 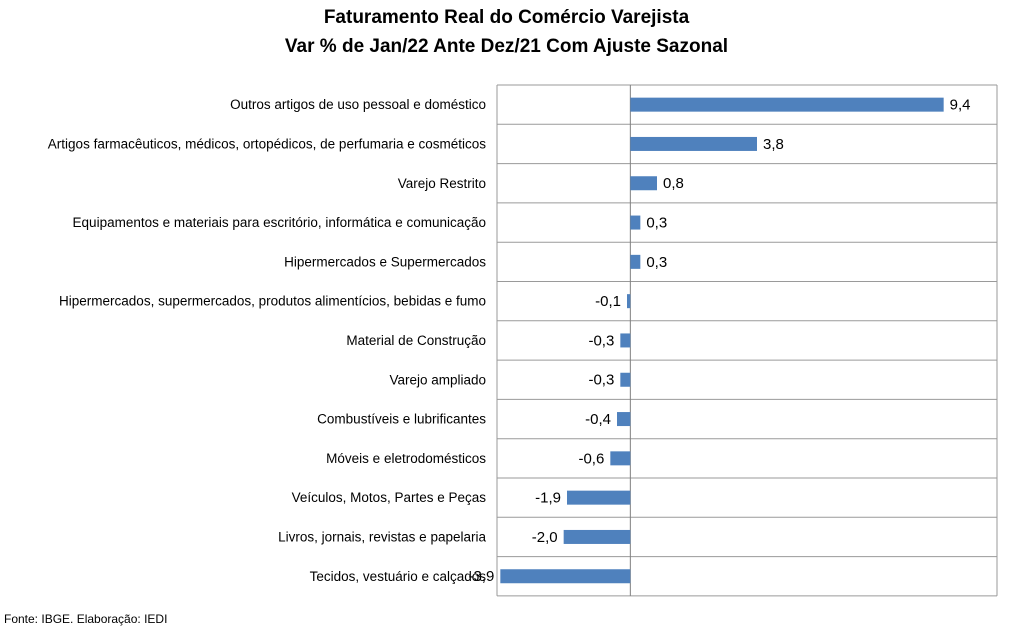 I want to click on category-label: Combustíveis e lubrificantes, so click(x=401, y=419).